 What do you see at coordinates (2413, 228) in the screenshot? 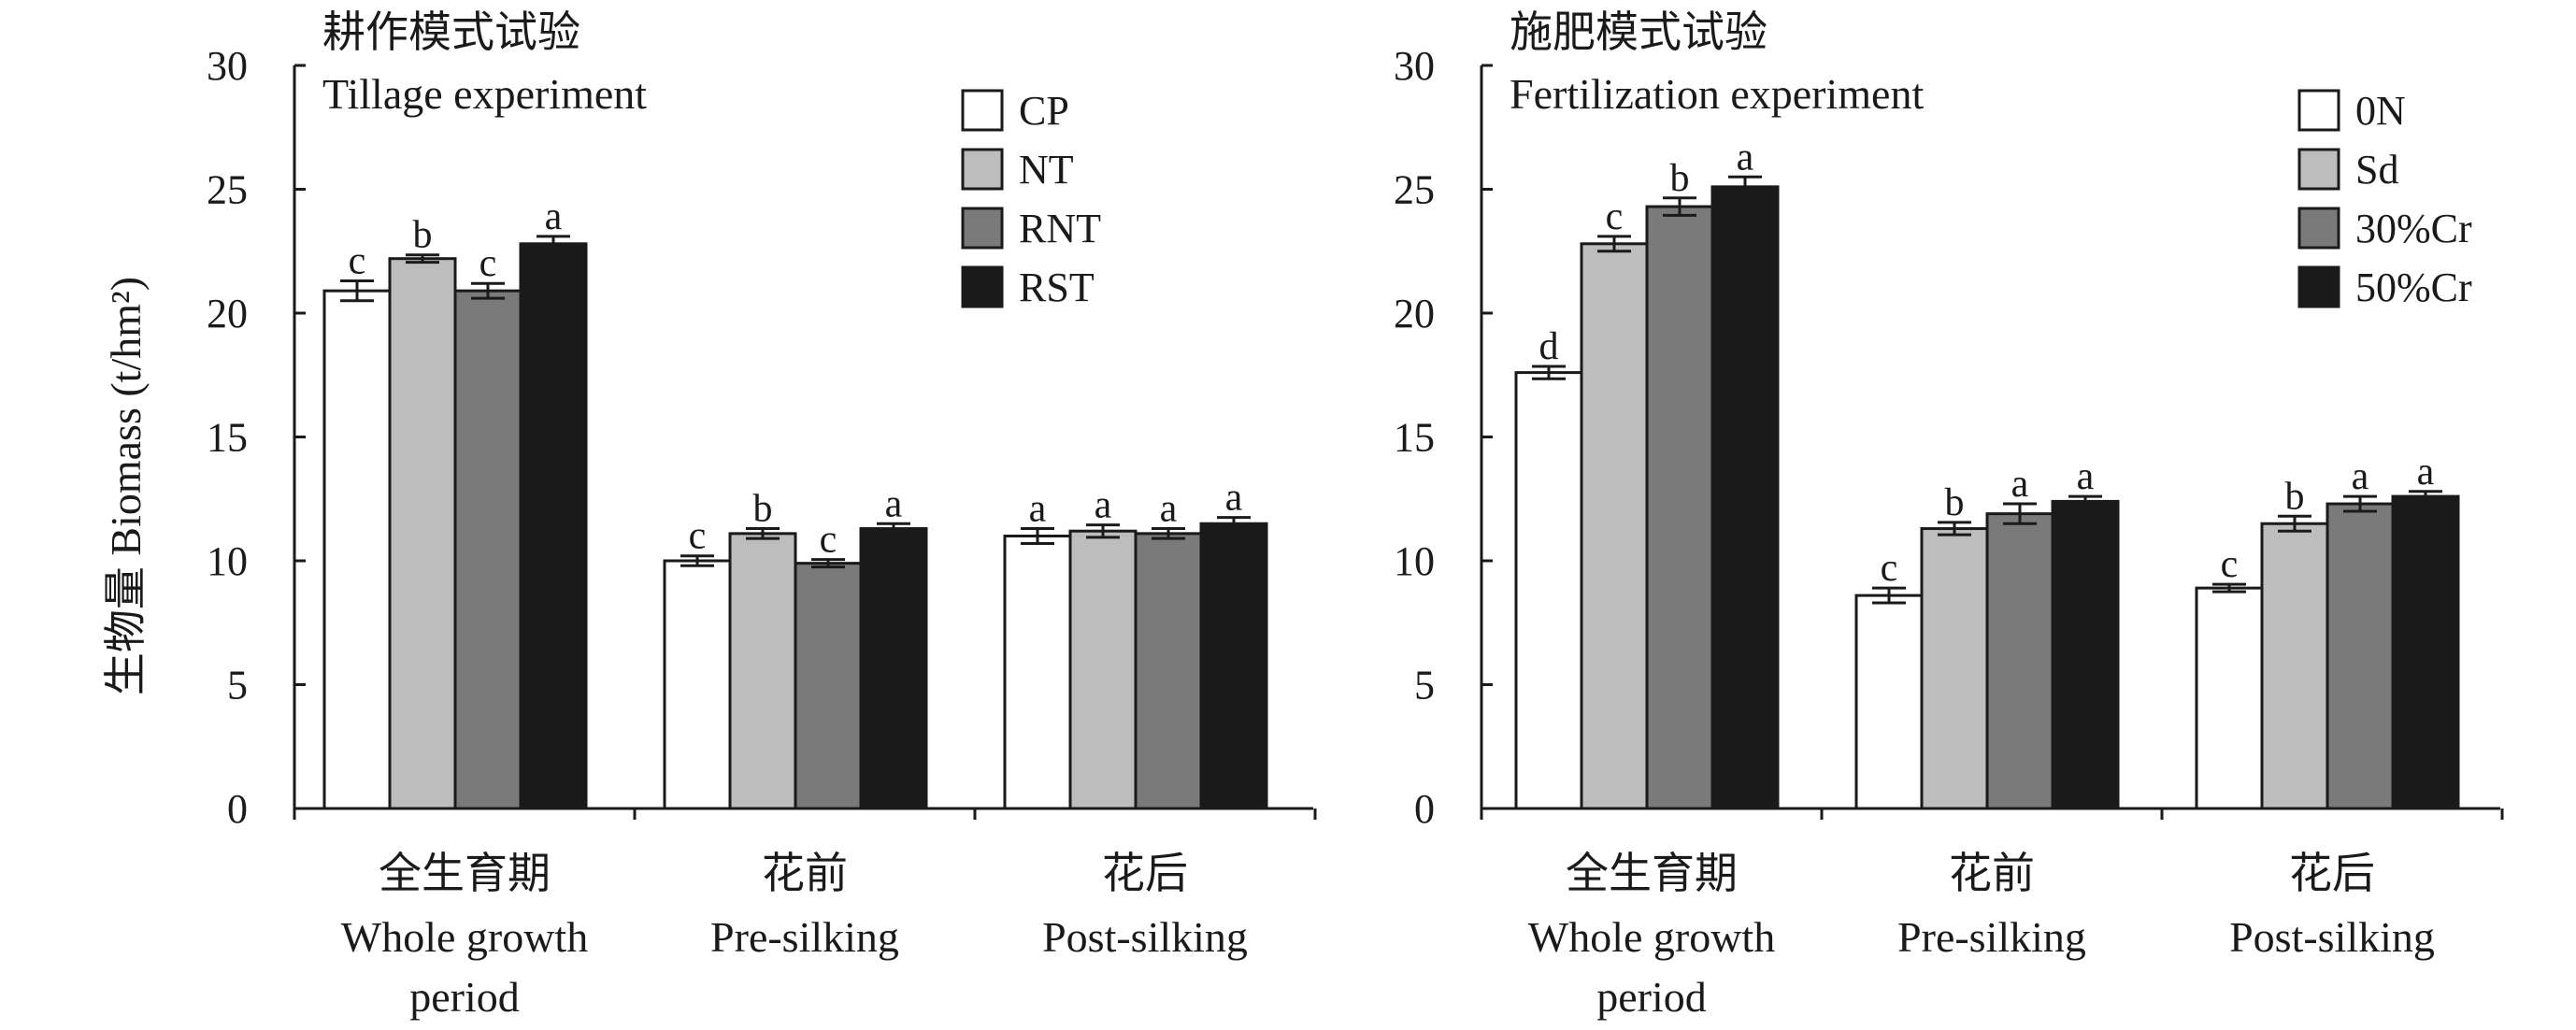
I see `legend-label: 30%Cr` at bounding box center [2413, 228].